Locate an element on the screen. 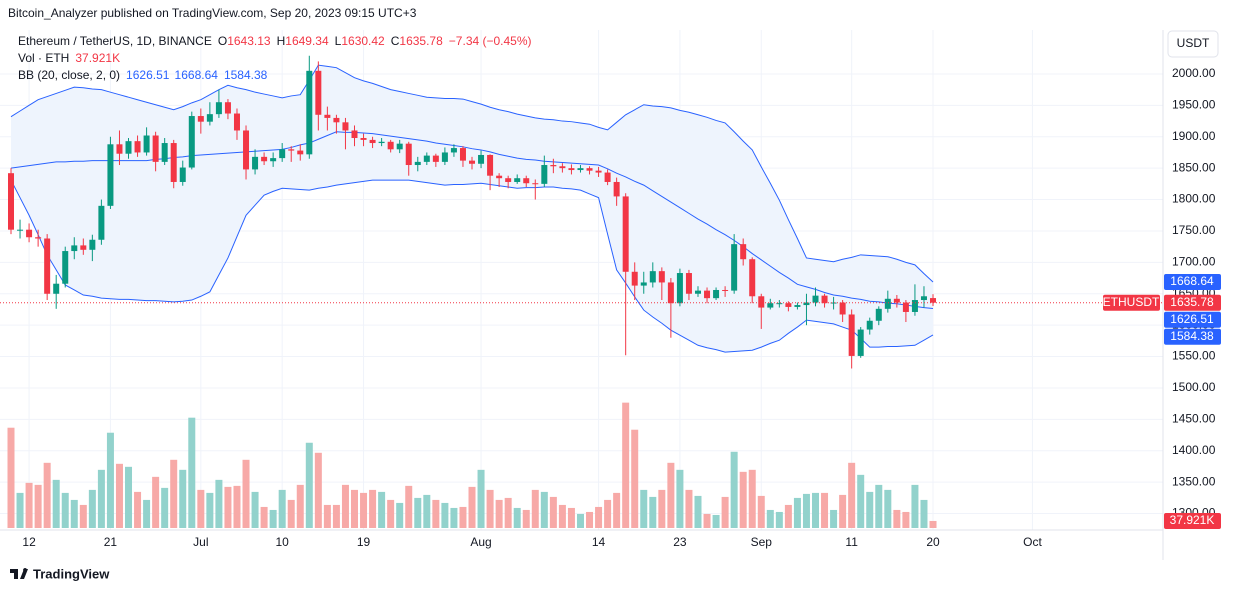  currency-button is located at coordinates (1193, 44).